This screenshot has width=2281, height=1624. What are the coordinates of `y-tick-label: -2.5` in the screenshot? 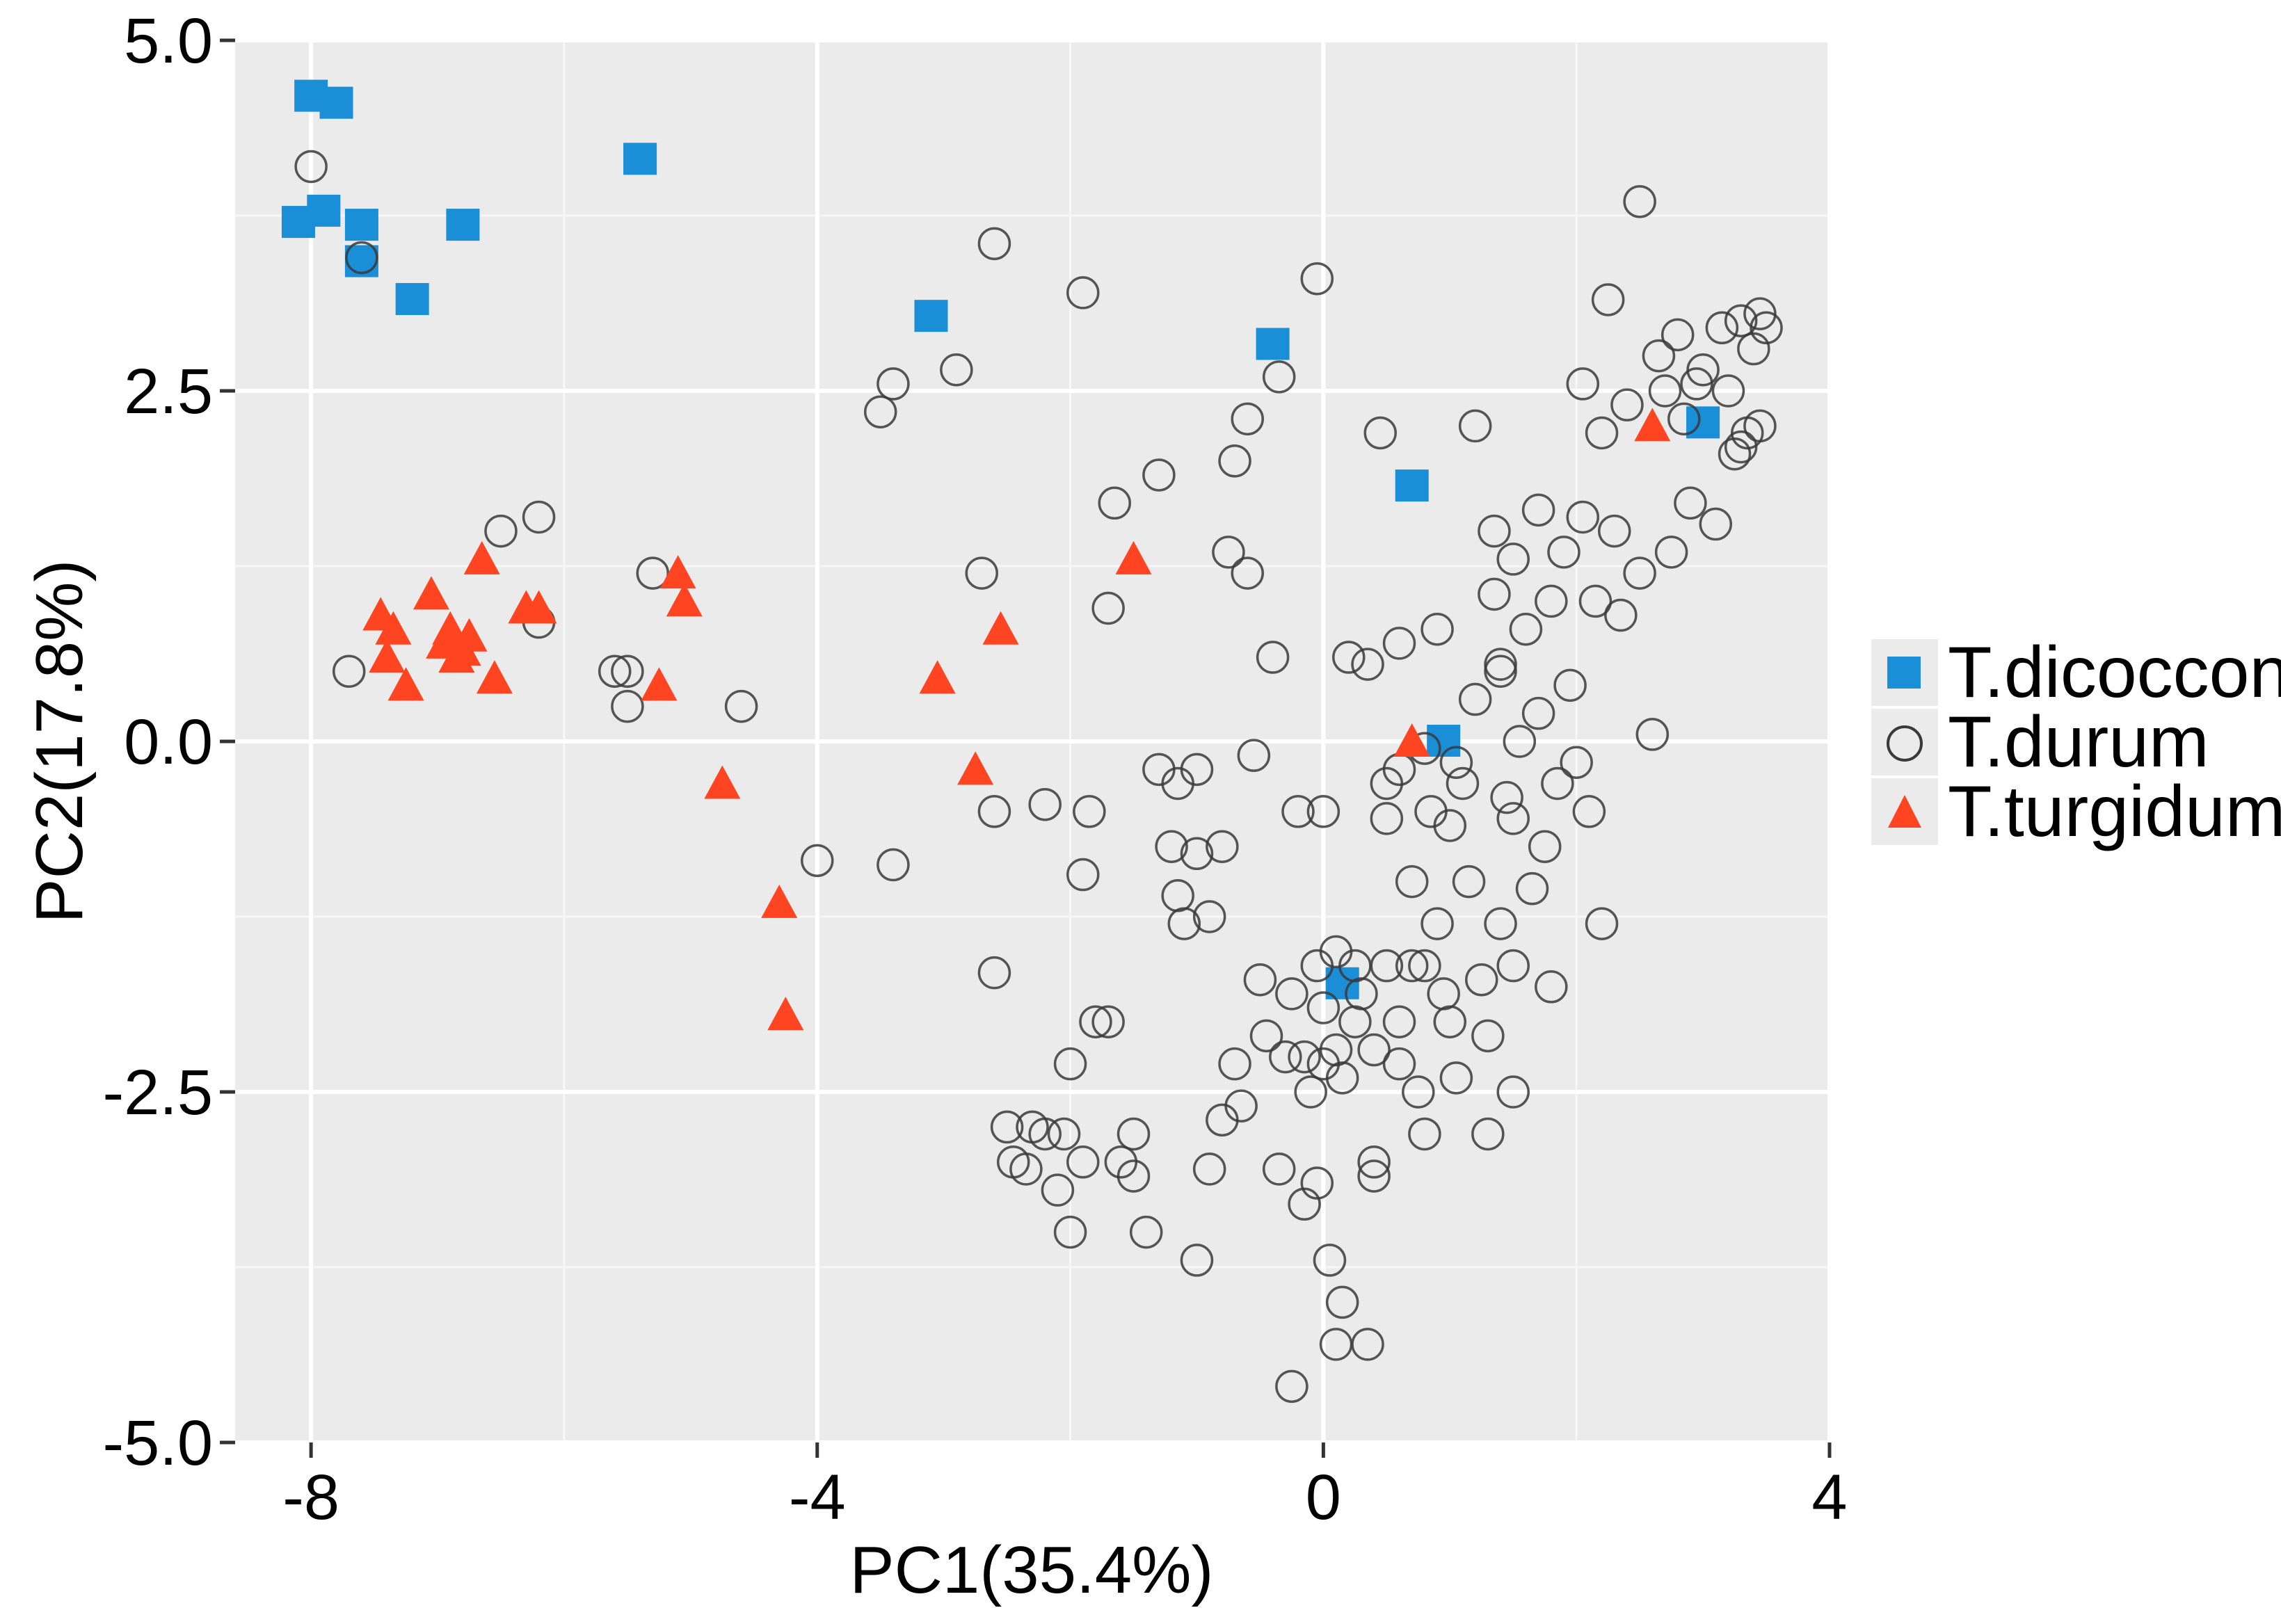 It's located at (157, 1092).